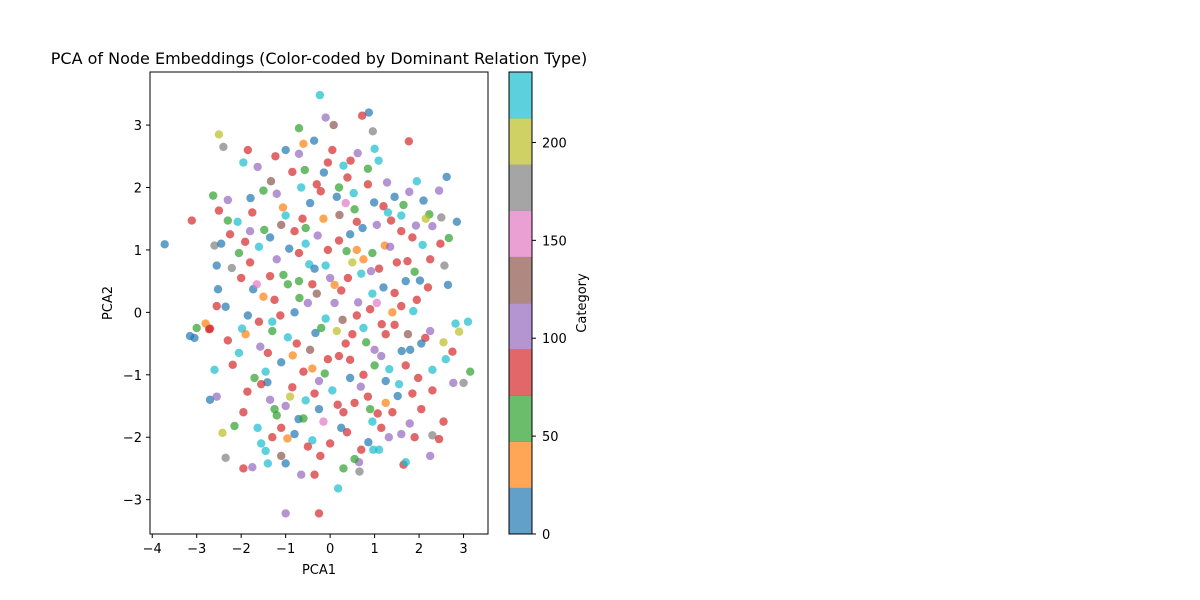  Describe the element at coordinates (138, 251) in the screenshot. I see `y-tick-label: 1` at that location.